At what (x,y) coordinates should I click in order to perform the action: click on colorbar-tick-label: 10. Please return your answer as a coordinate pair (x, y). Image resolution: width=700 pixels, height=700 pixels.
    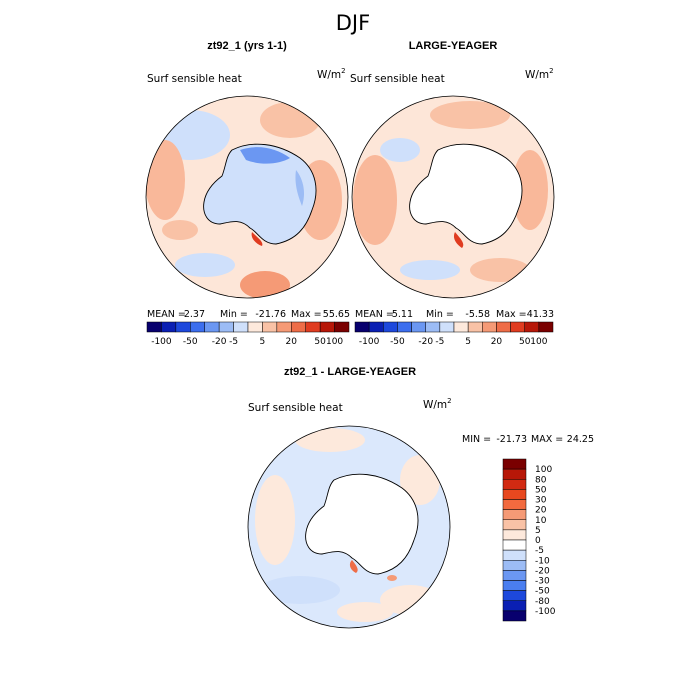
    Looking at the image, I should click on (541, 521).